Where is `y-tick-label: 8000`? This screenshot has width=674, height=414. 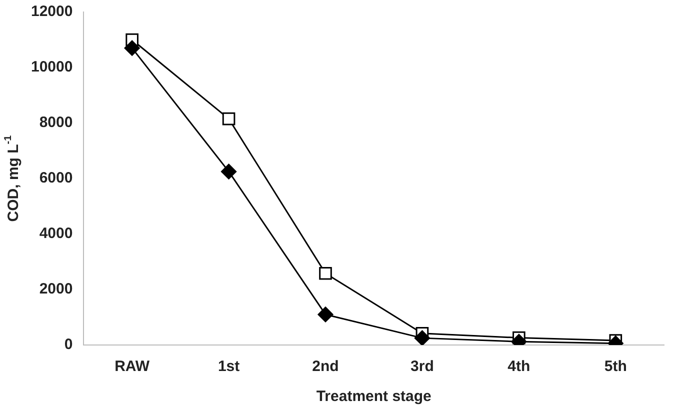 y-tick-label: 8000 is located at coordinates (56, 123).